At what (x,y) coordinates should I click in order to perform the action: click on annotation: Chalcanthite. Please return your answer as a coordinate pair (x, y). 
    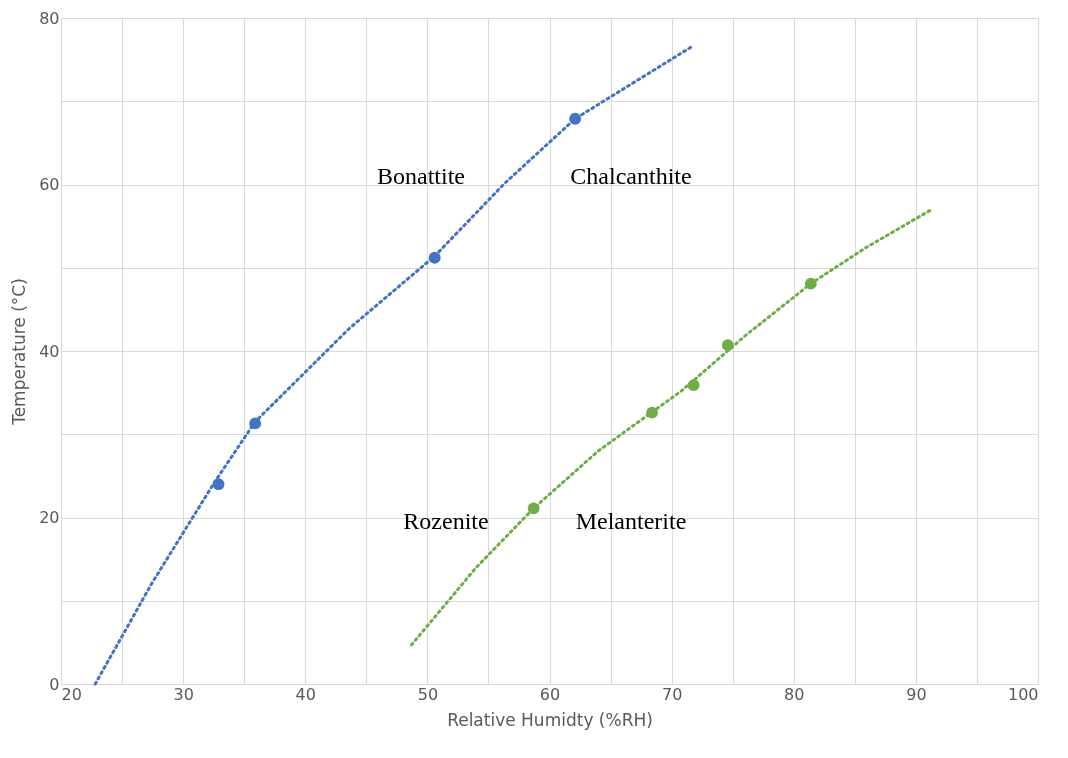
    Looking at the image, I should click on (631, 175).